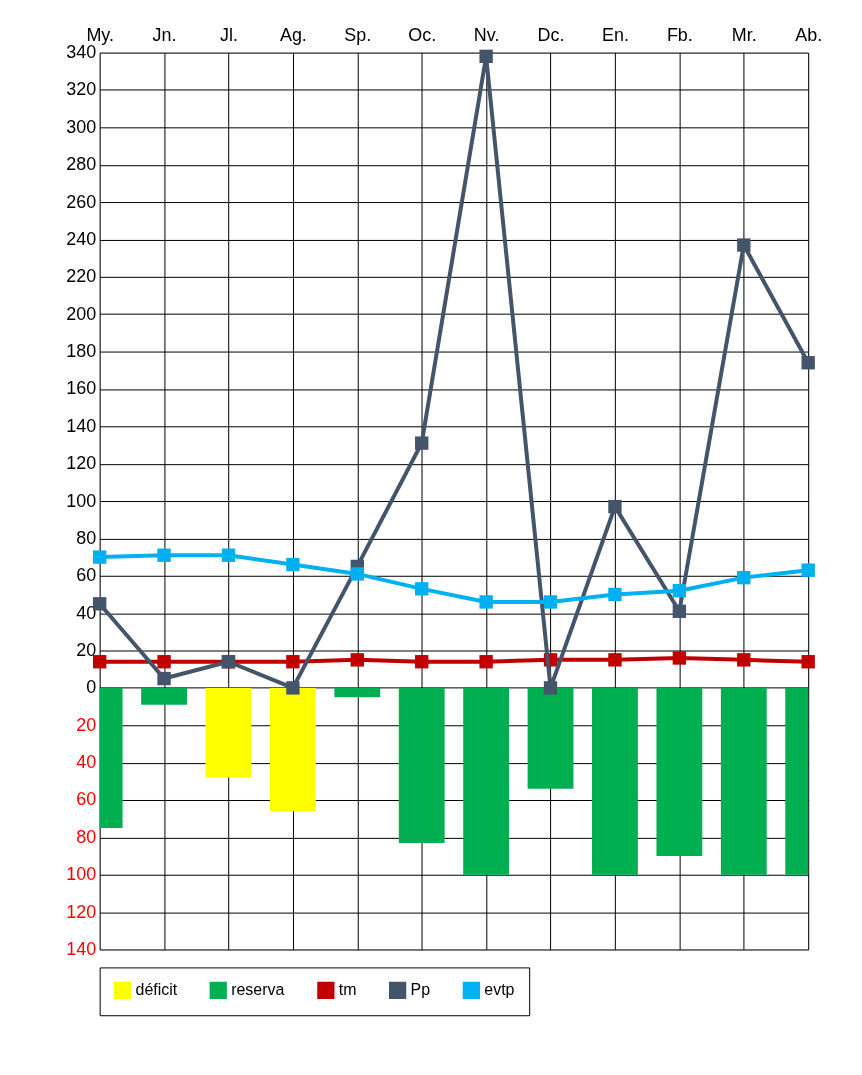 The width and height of the screenshot is (862, 1075). I want to click on x-tick-label: Dc., so click(551, 35).